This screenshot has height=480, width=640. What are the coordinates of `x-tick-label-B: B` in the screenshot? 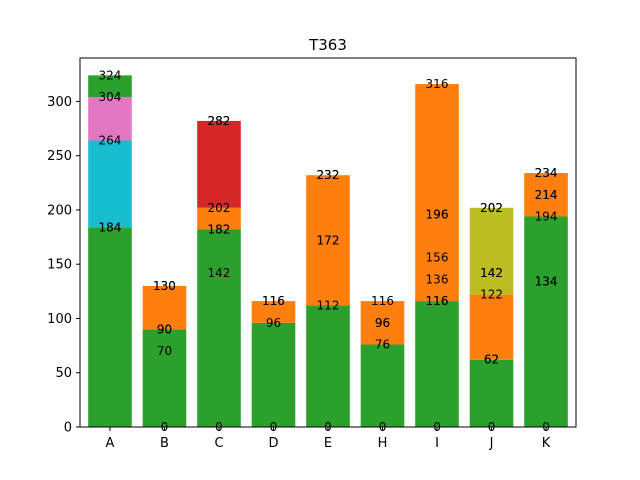 It's located at (164, 443).